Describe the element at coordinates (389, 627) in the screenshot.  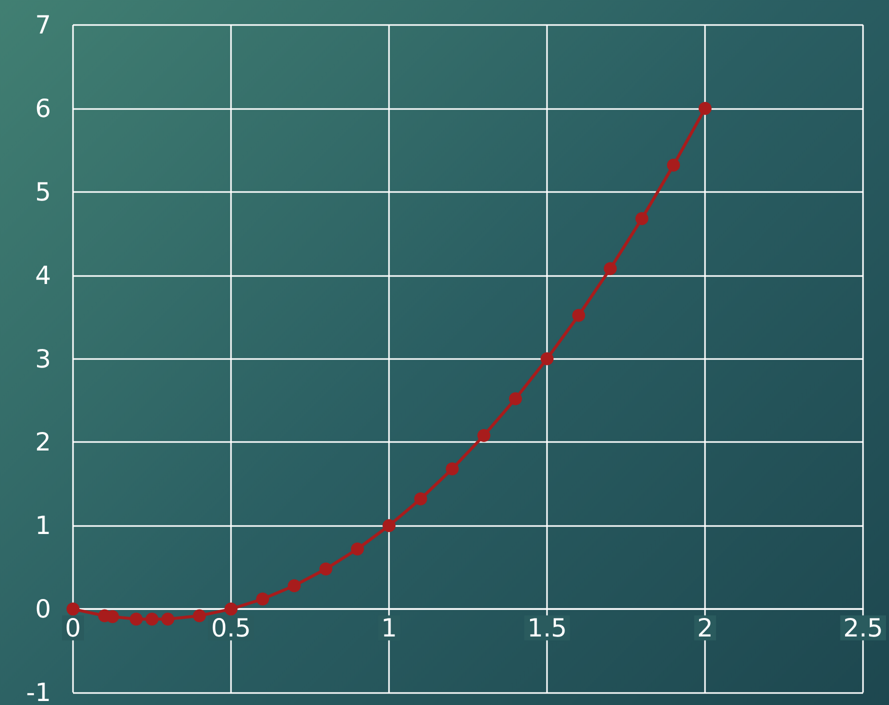
I see `x-tick-label: 1` at that location.